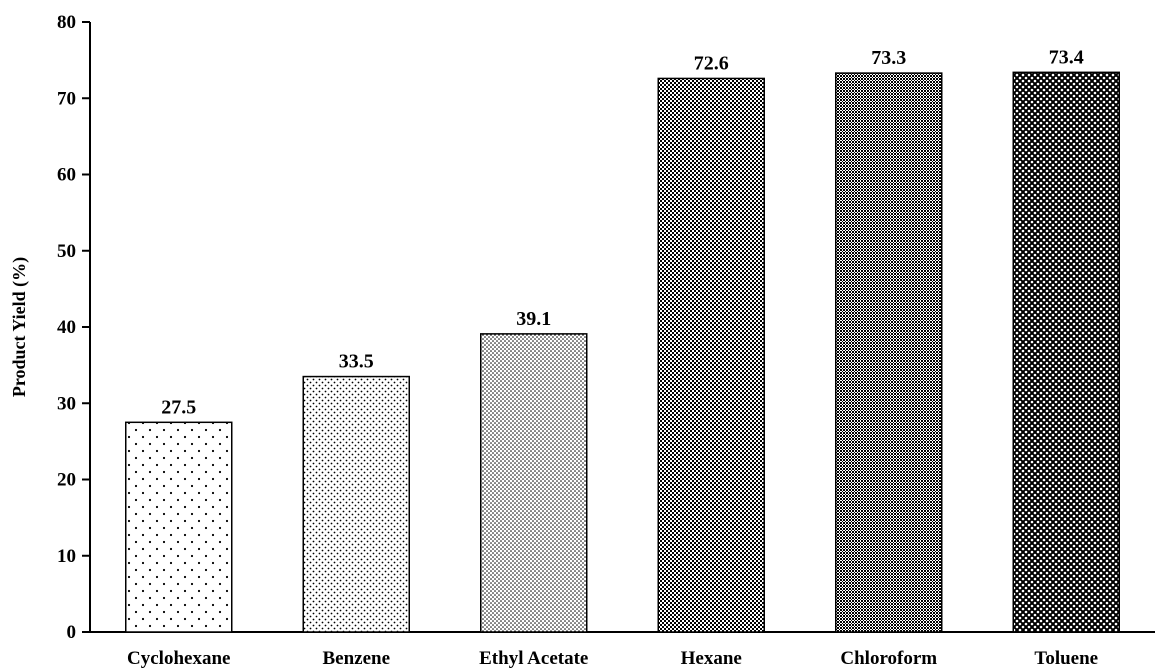  I want to click on y-tick-label: 40, so click(66, 327).